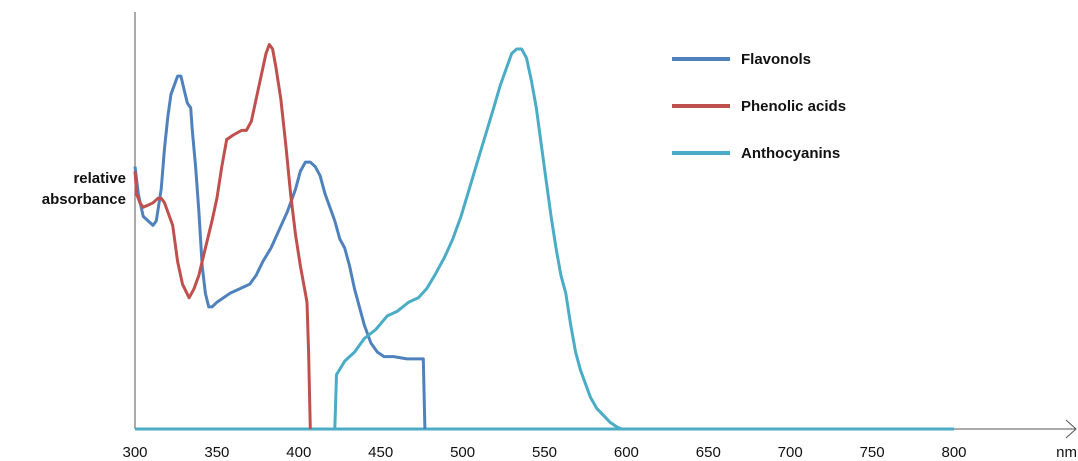 The image size is (1078, 461). I want to click on series-line-phenolic-acids, so click(222, 236).